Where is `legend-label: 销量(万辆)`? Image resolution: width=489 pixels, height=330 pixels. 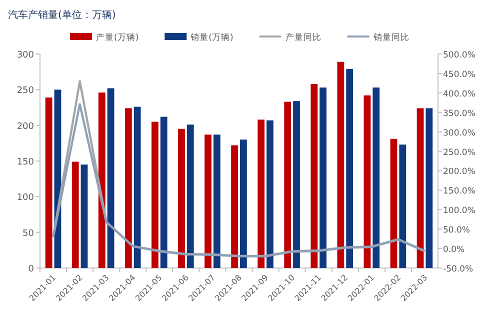 legend-label: 销量(万辆) is located at coordinates (212, 37).